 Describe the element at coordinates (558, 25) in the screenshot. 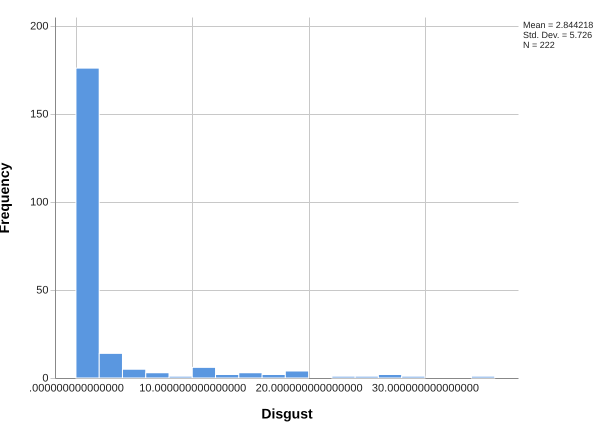

I see `text: Mean = 2.844218` at that location.